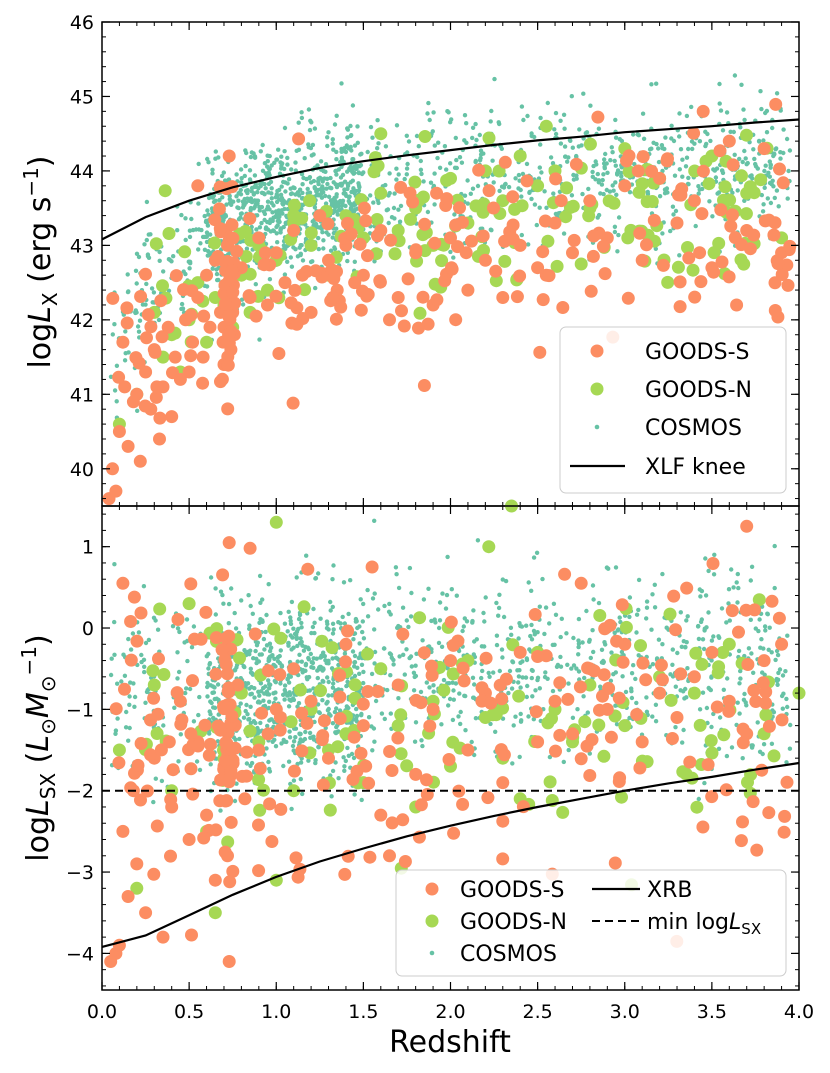 This screenshot has height=1073, width=830. Describe the element at coordinates (80, 954) in the screenshot. I see `y-tick-label: −4` at that location.